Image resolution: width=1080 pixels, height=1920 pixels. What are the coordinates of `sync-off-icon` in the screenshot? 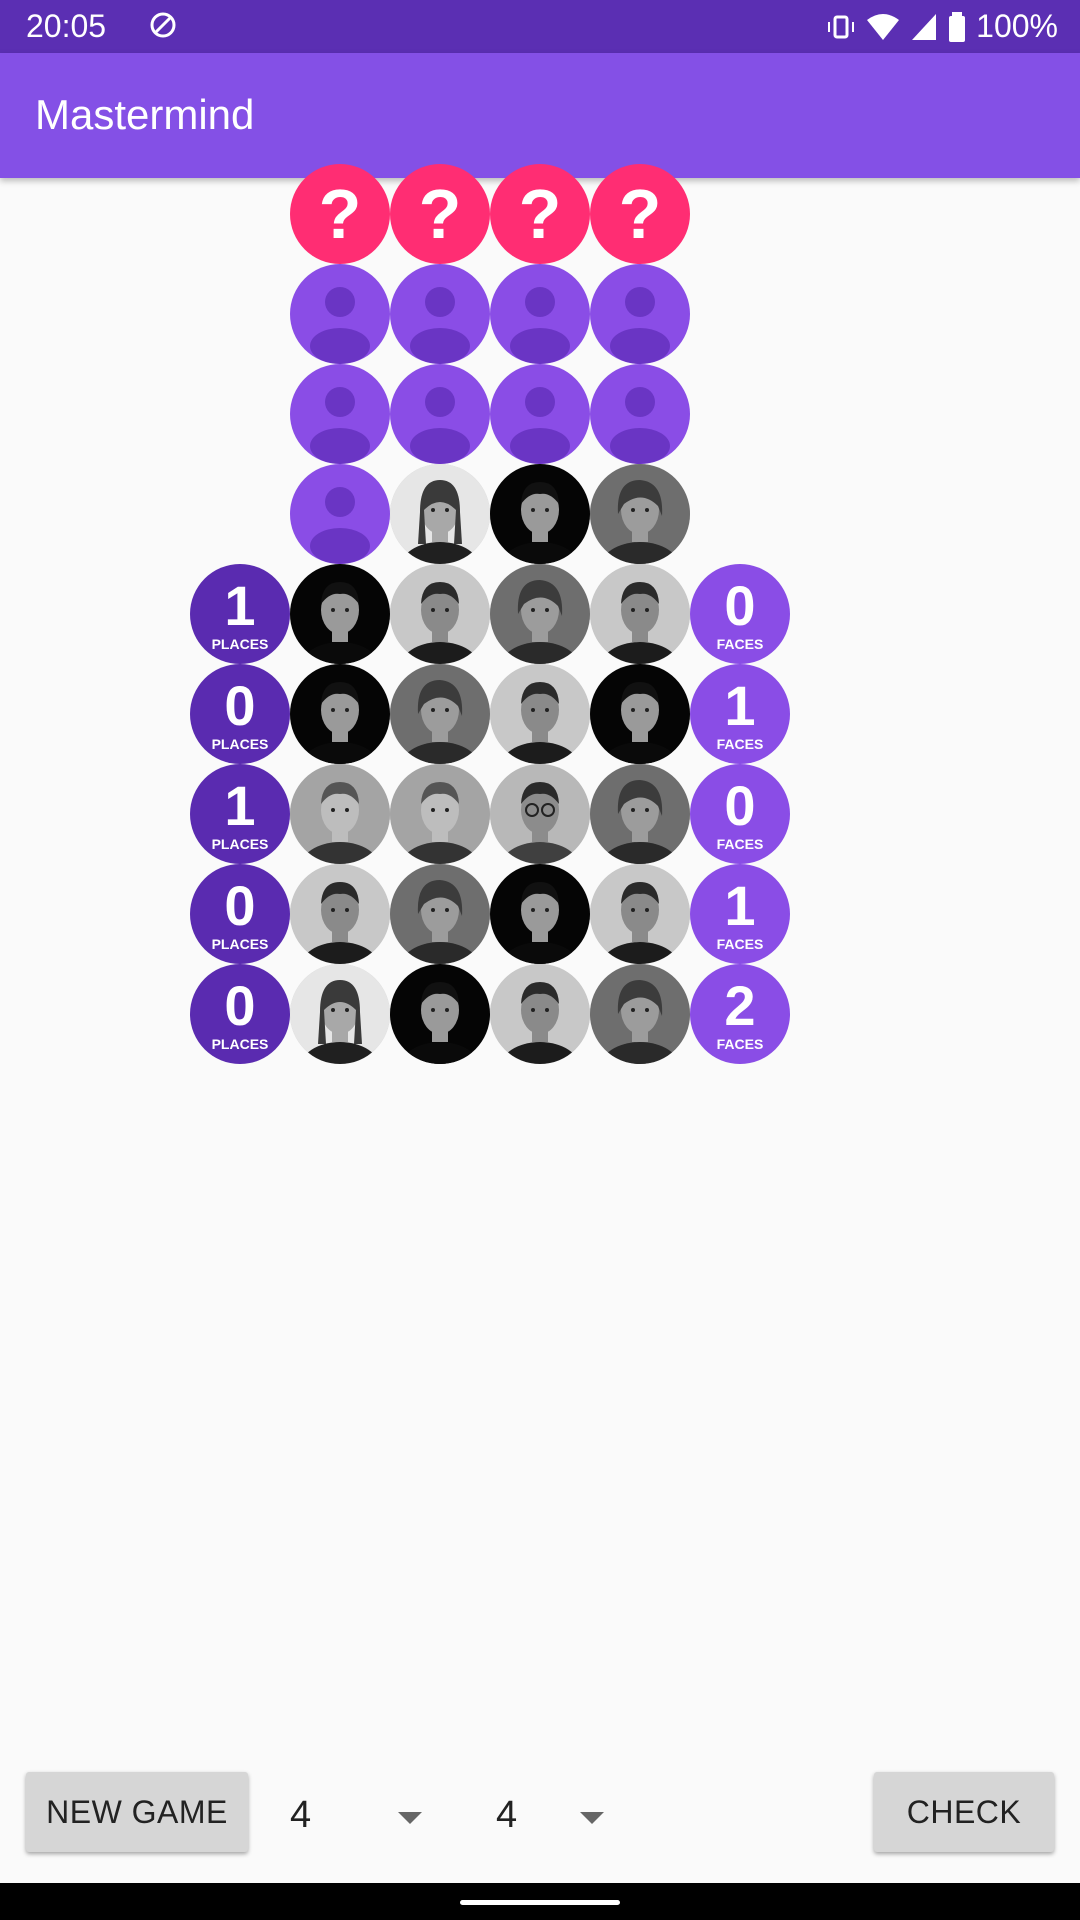 It's located at (163, 25).